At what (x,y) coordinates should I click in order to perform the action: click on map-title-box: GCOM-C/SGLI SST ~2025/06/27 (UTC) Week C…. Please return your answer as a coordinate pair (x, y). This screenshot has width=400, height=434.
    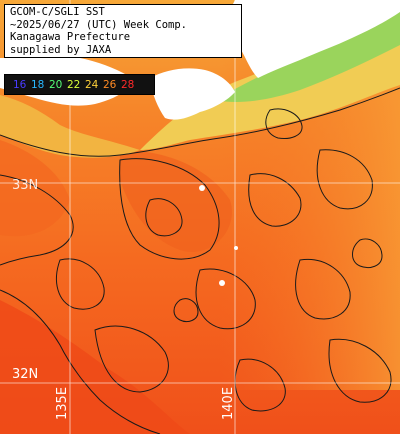
    Looking at the image, I should click on (123, 31).